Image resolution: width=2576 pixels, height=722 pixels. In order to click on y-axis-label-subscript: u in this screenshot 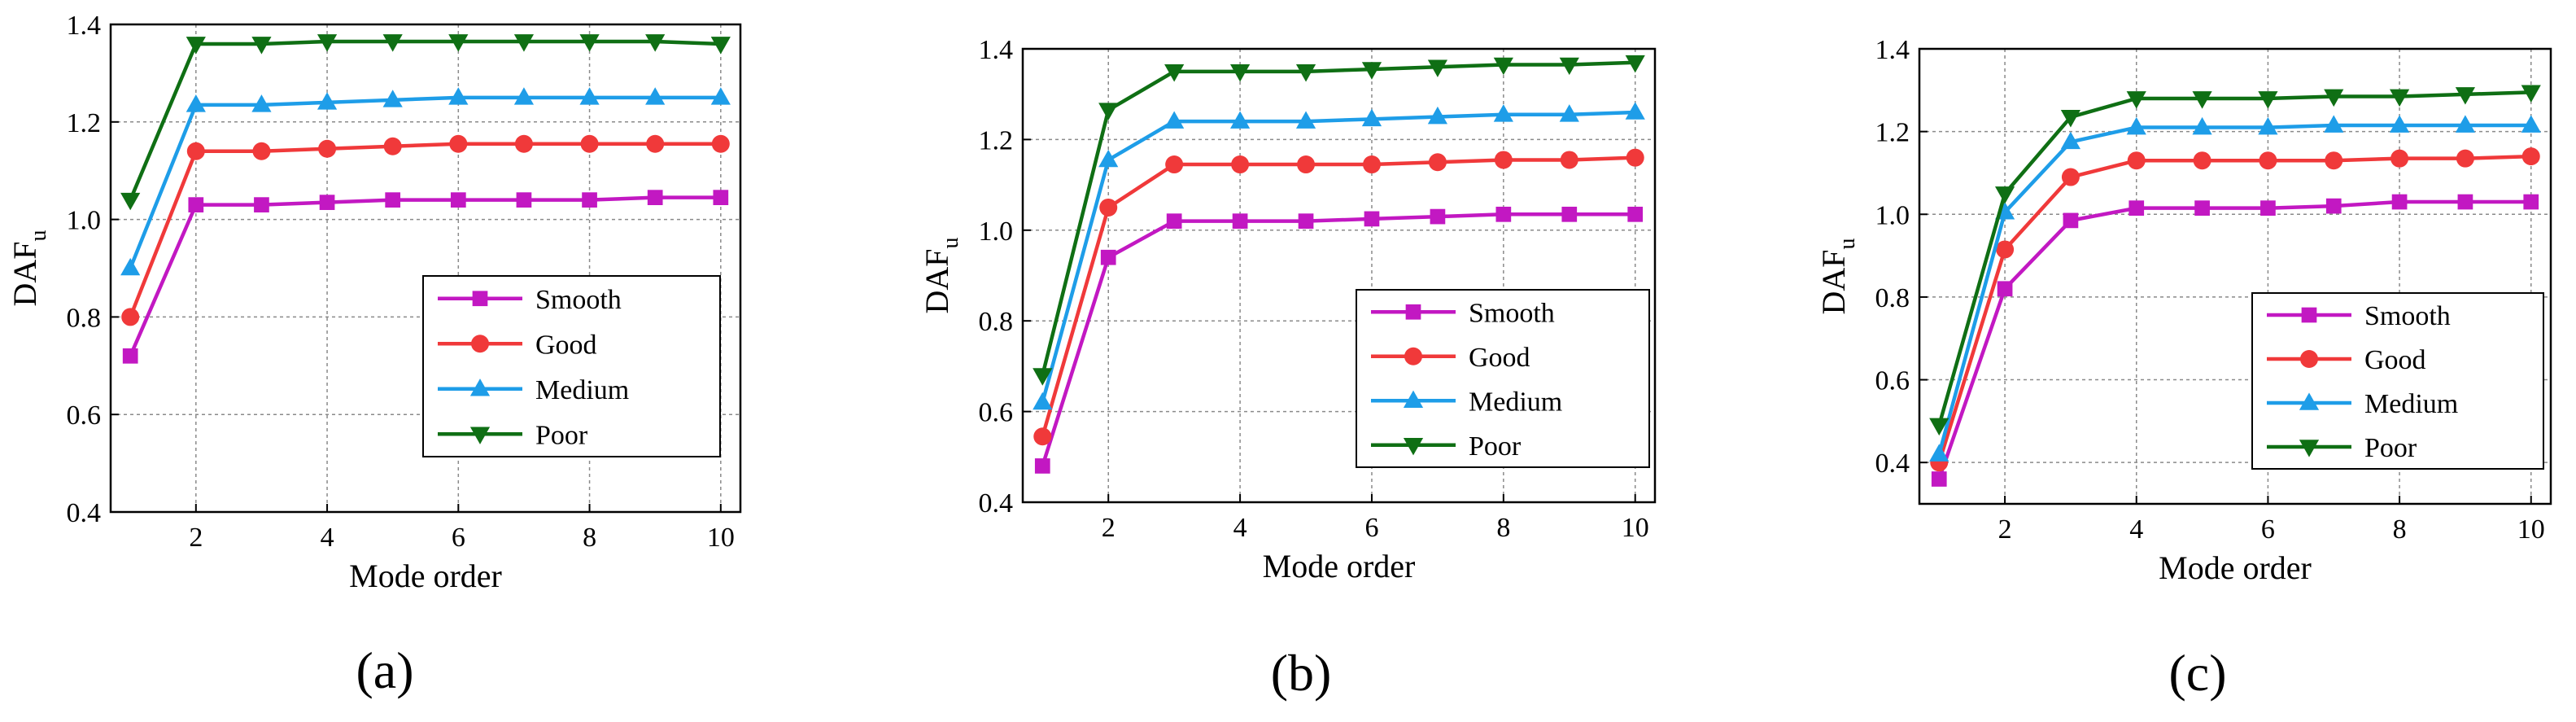, I will do `click(950, 242)`.